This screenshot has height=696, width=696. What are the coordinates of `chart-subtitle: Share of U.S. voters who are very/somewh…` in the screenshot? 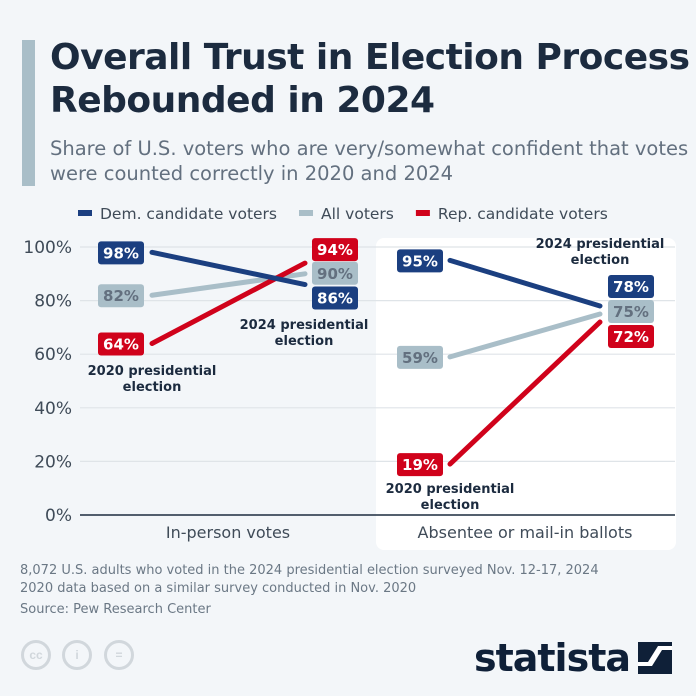 It's located at (369, 161).